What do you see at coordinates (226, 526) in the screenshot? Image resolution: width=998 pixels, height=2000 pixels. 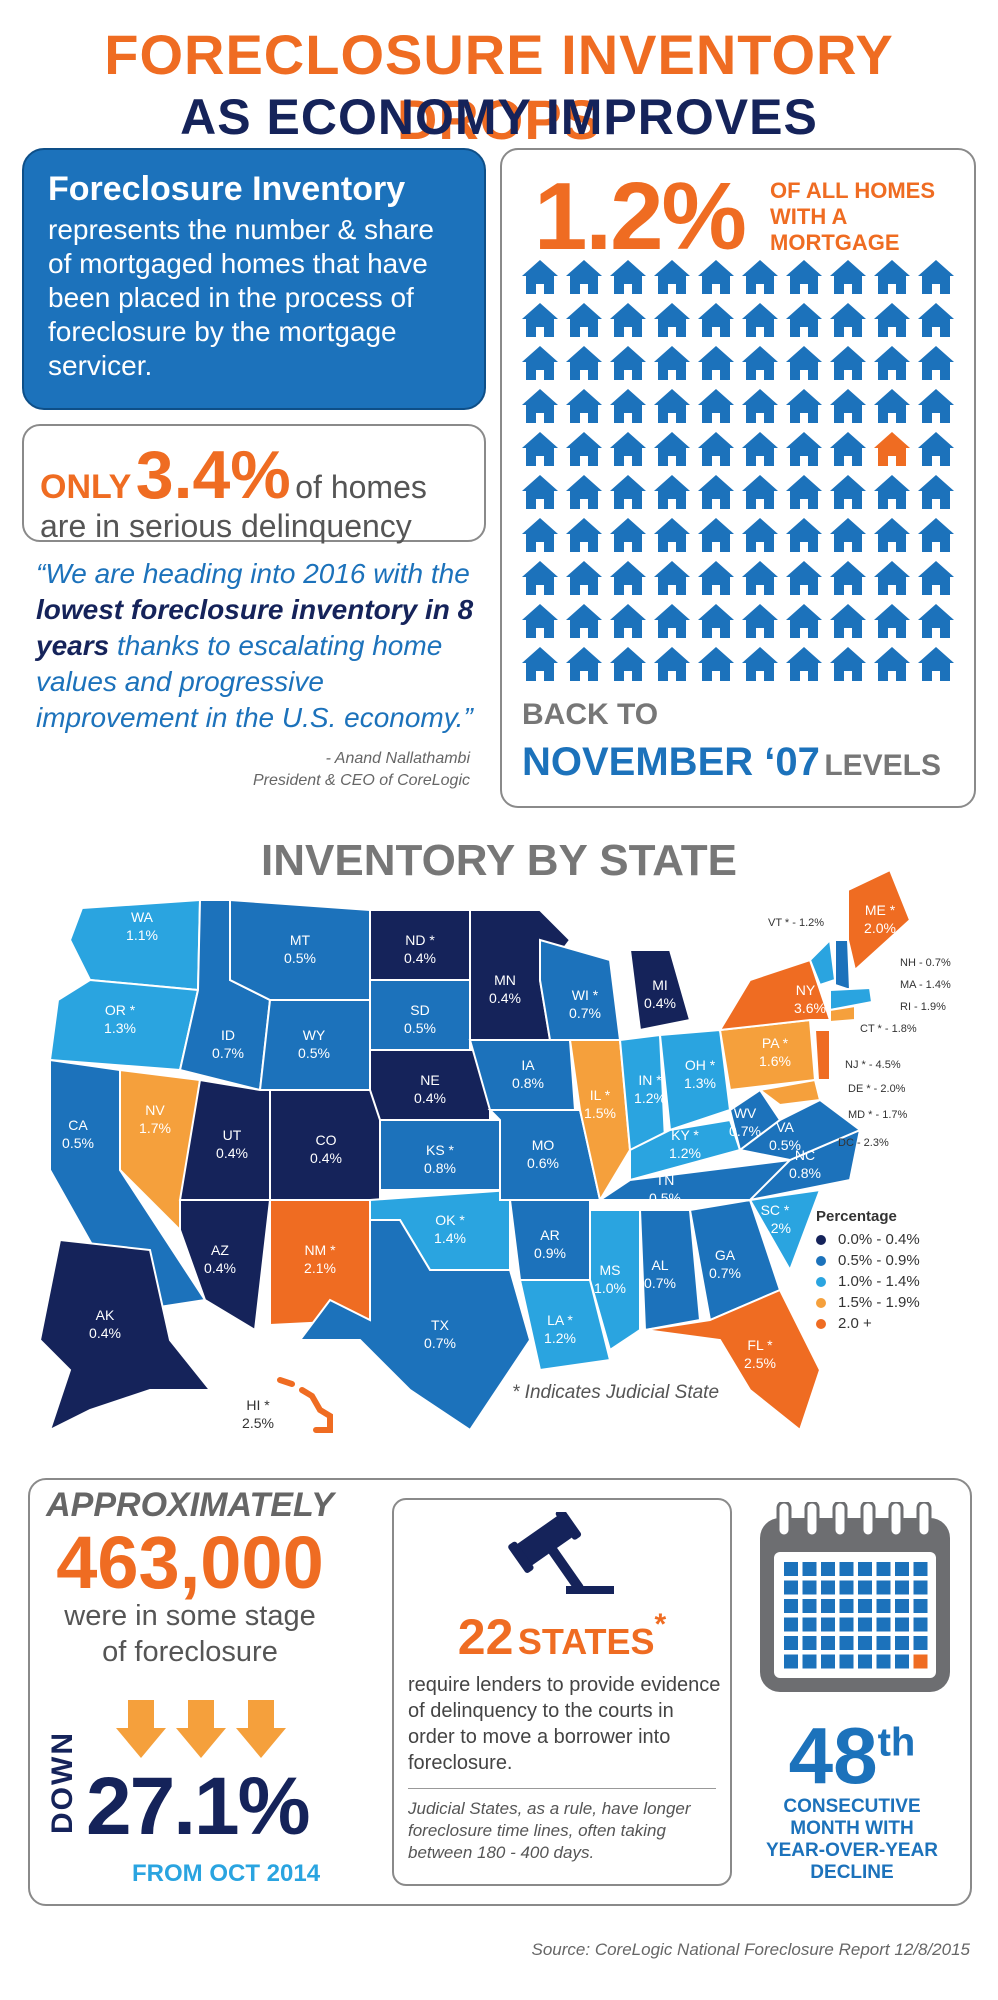 I see `delinquency-line2: are in serious delinquency` at bounding box center [226, 526].